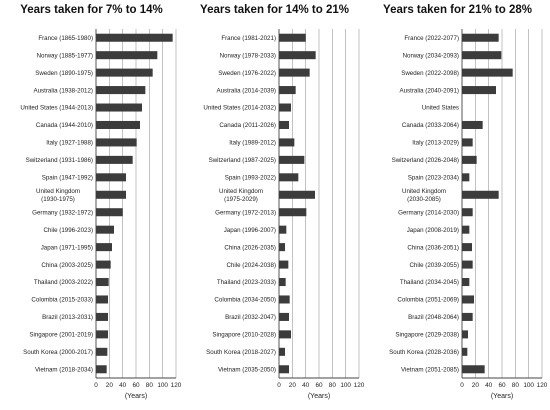 The width and height of the screenshot is (550, 410). I want to click on category-label: Australia (2040-2091), so click(429, 90).